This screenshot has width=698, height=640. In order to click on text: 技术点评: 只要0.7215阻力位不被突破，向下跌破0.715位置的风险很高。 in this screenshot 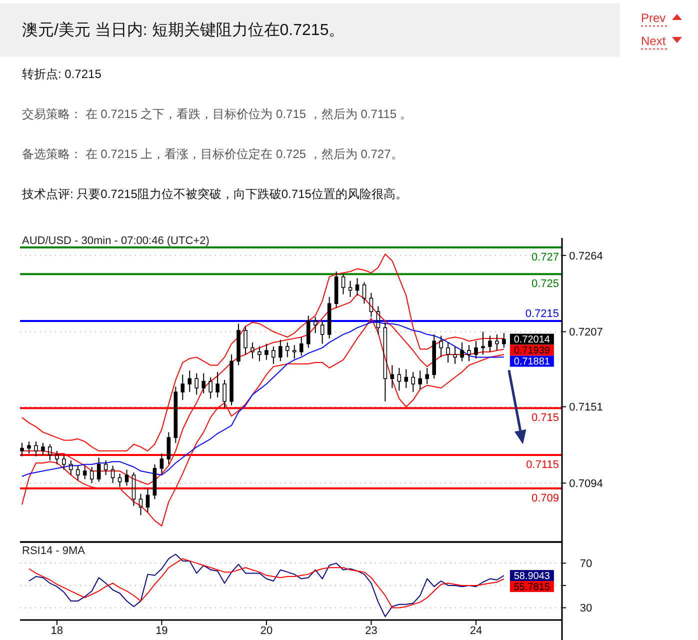, I will do `click(214, 194)`.